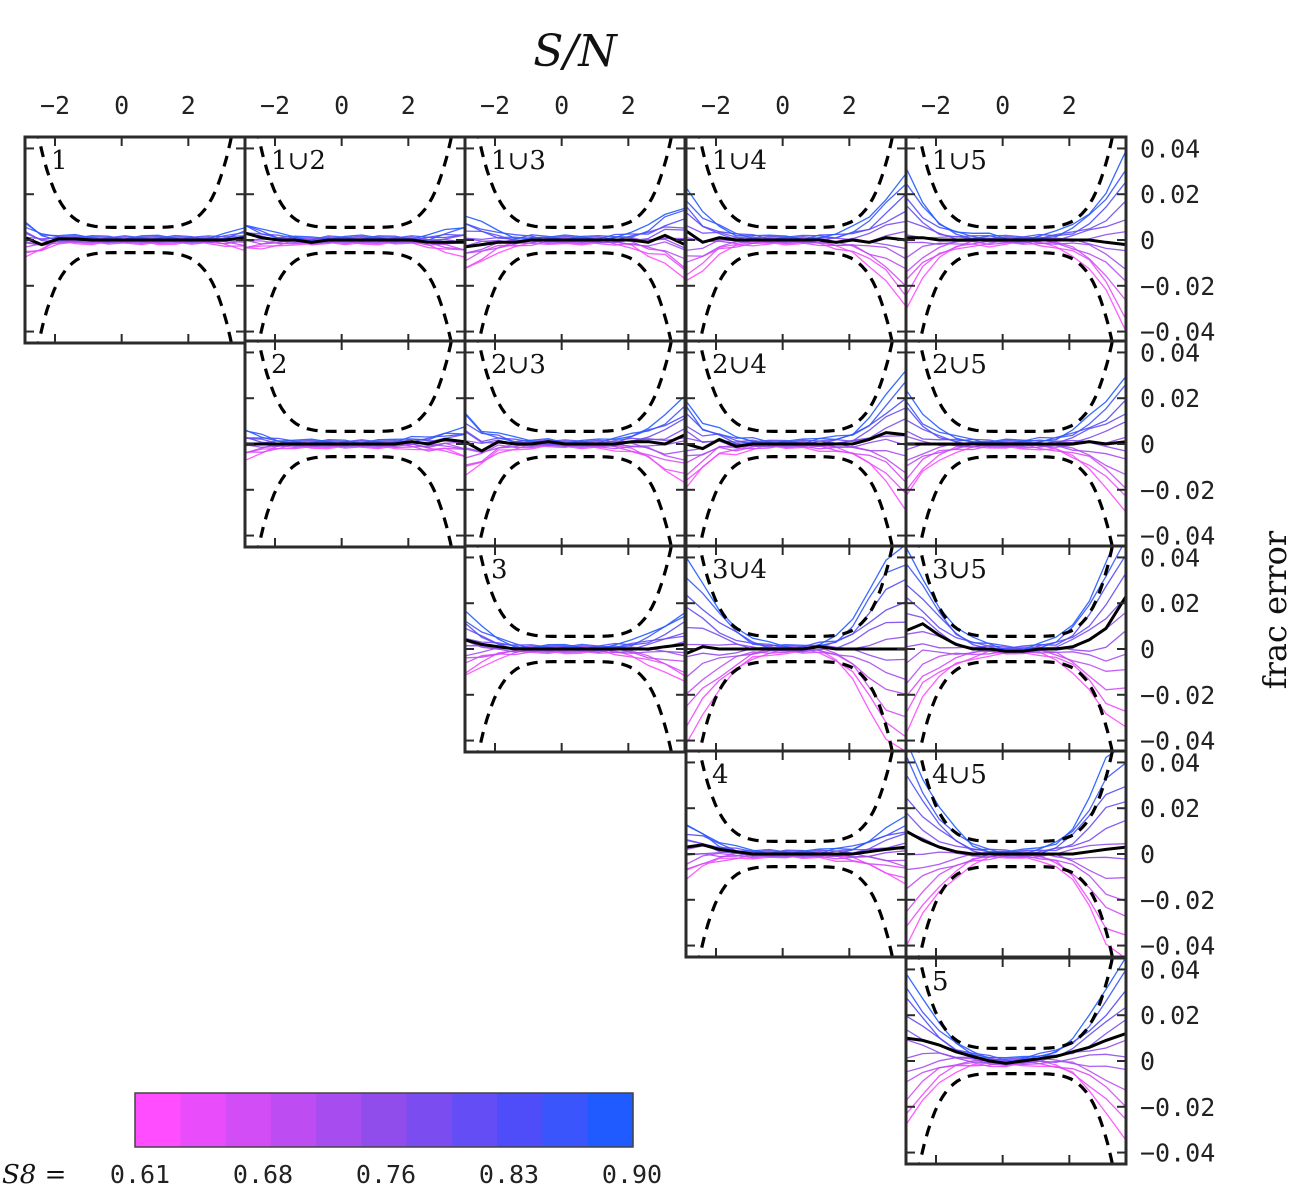  What do you see at coordinates (1275, 609) in the screenshot?
I see `y-axis-title: frac error` at bounding box center [1275, 609].